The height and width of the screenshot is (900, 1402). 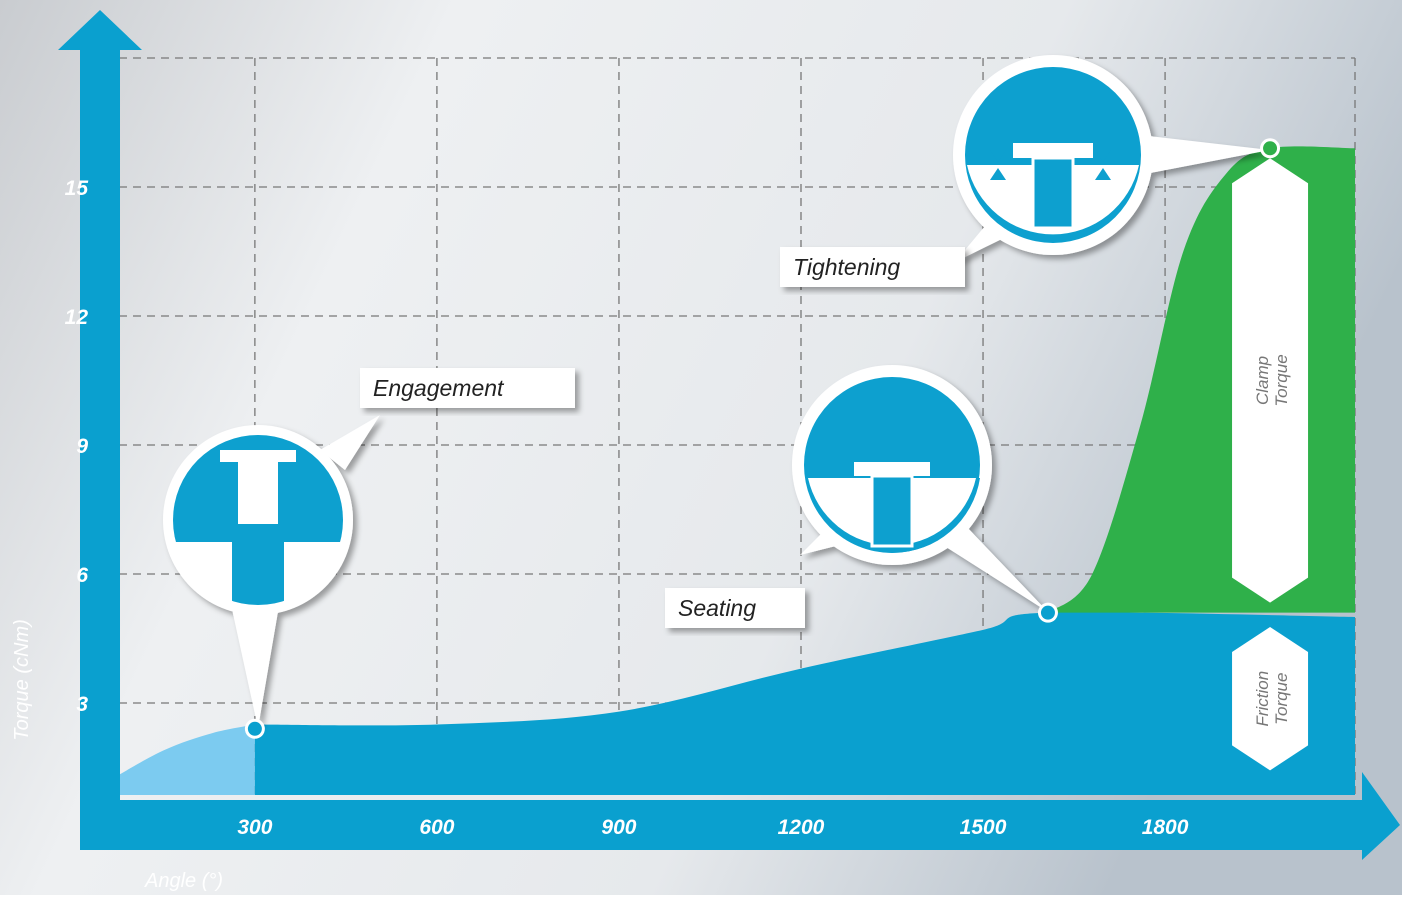 I want to click on tightening-badge, so click(x=1111, y=158).